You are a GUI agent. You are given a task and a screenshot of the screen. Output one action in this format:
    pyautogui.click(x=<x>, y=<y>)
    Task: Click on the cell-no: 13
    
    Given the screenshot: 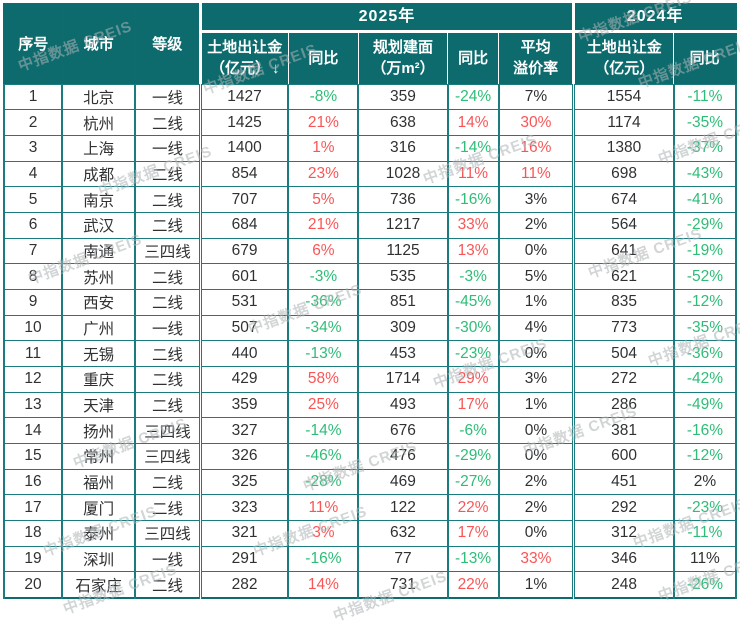 What is the action you would take?
    pyautogui.click(x=33, y=405)
    